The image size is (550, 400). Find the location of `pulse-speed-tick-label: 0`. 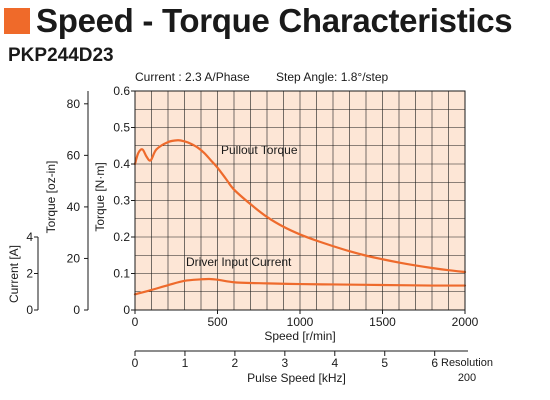

pulse-speed-tick-label: 0 is located at coordinates (135, 363).